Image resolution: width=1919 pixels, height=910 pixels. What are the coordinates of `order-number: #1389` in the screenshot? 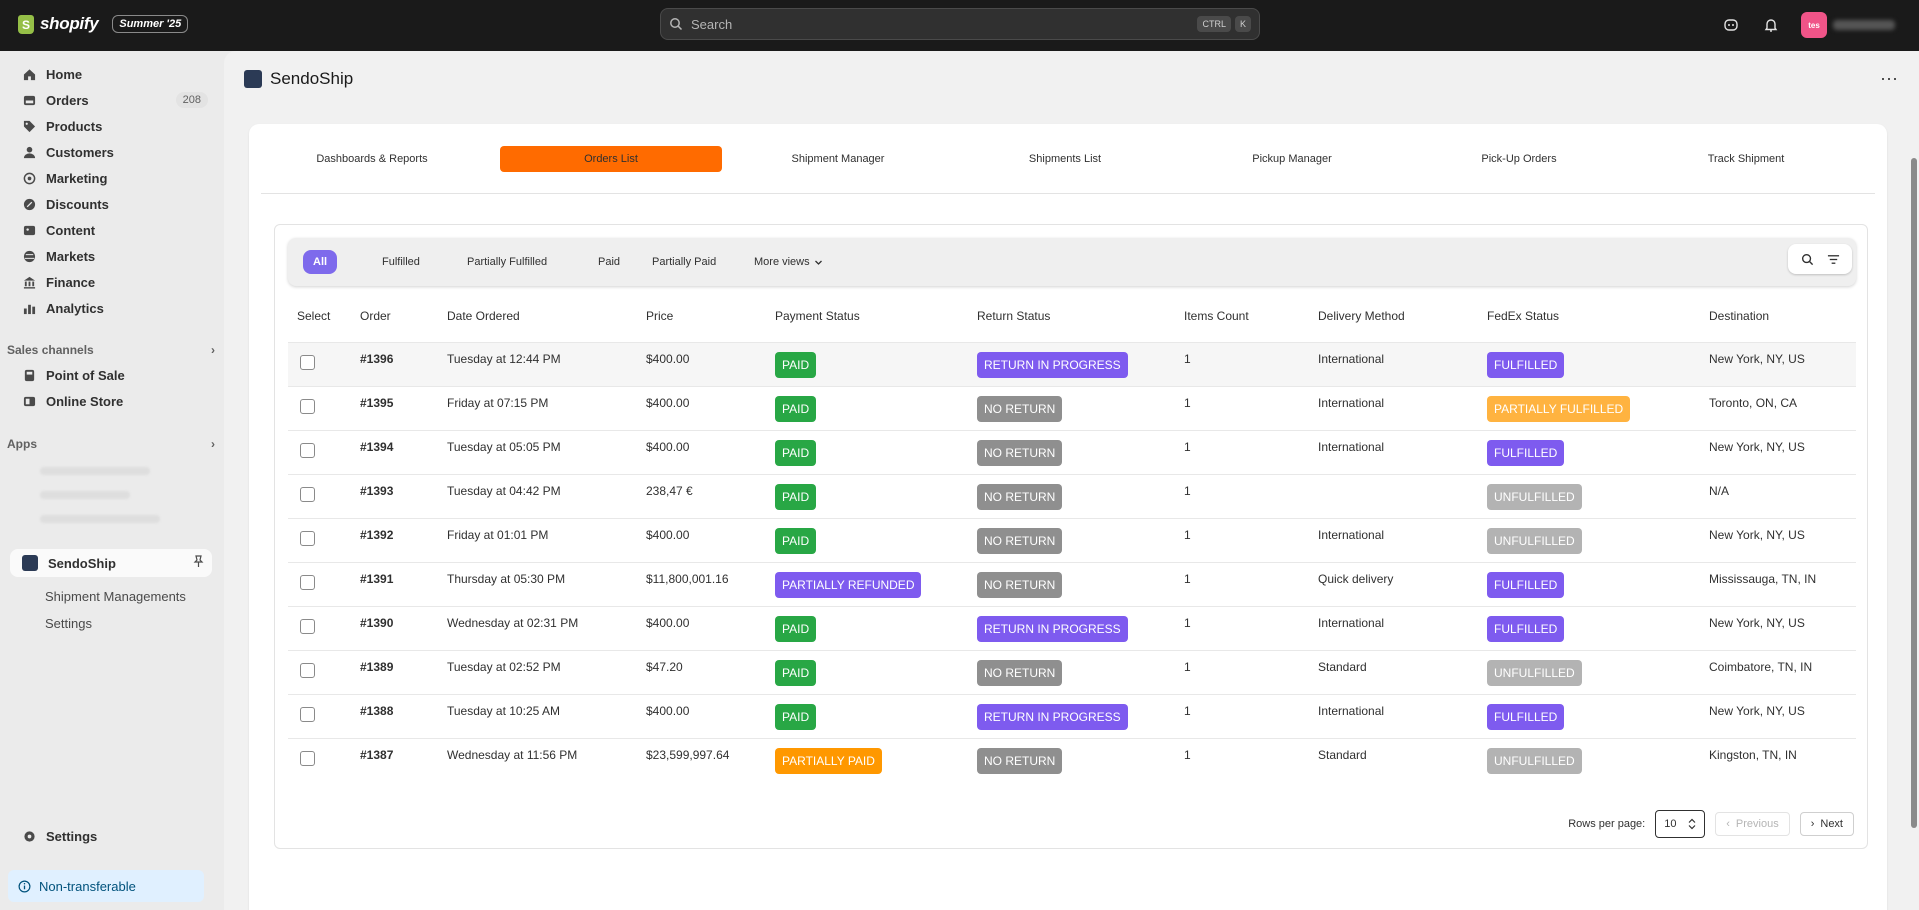 It's located at (377, 667).